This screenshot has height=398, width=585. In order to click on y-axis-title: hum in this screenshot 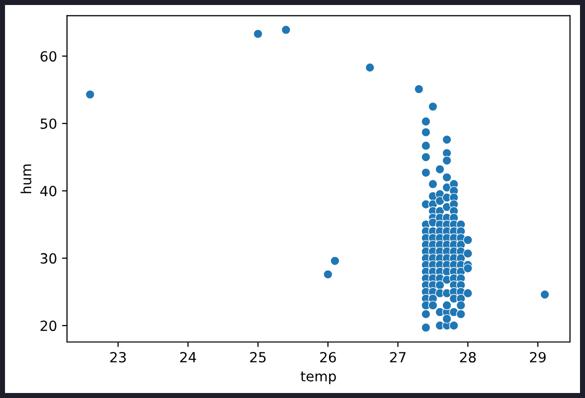, I will do `click(26, 179)`.